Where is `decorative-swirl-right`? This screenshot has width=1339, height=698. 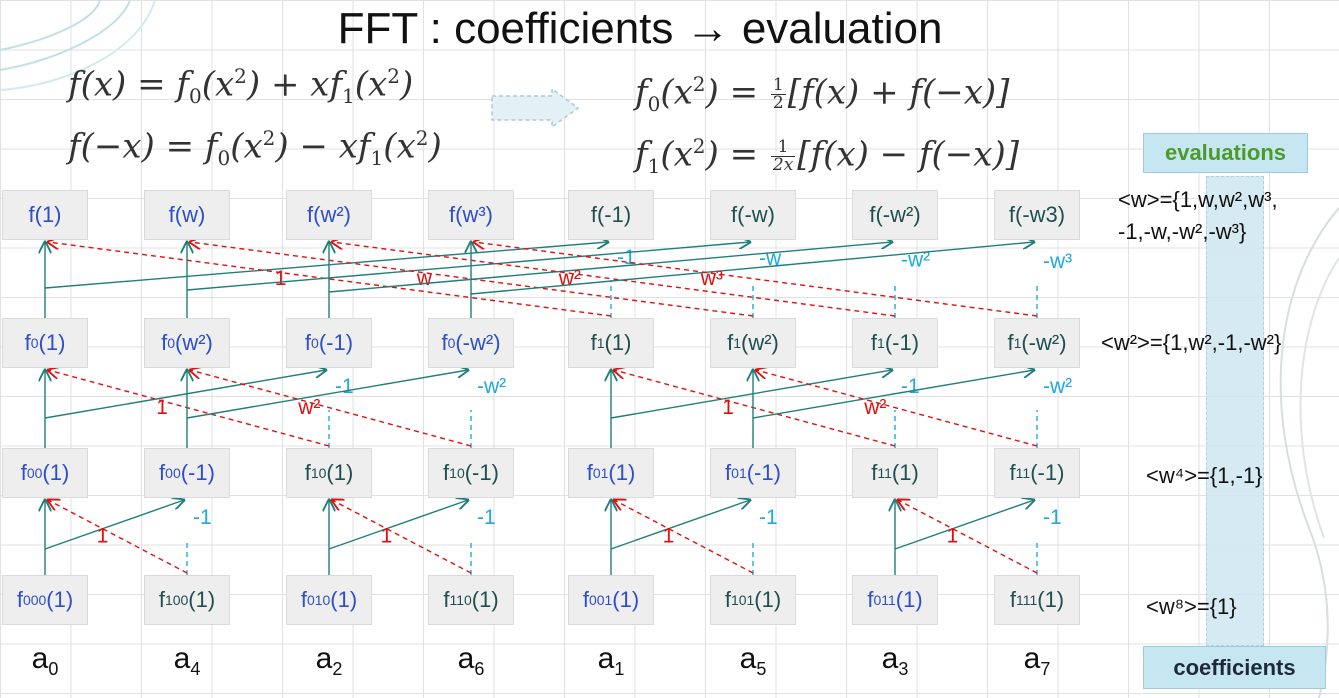
decorative-swirl-right is located at coordinates (1309, 452).